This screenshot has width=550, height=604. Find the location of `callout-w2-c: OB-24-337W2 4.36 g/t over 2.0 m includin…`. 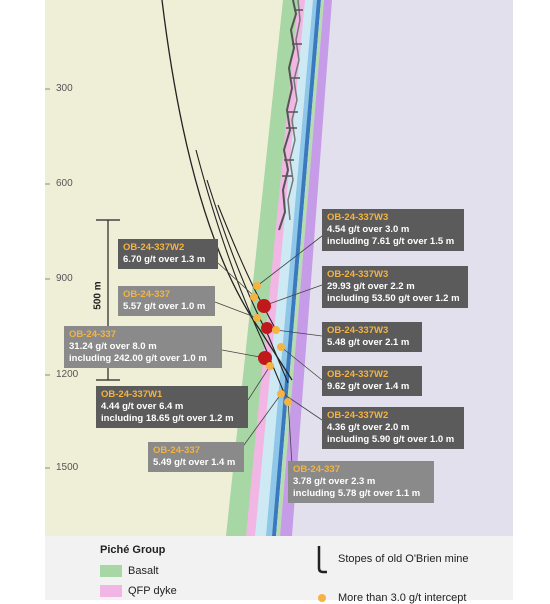

callout-w2-c: OB-24-337W2 4.36 g/t over 2.0 m includin… is located at coordinates (393, 428).